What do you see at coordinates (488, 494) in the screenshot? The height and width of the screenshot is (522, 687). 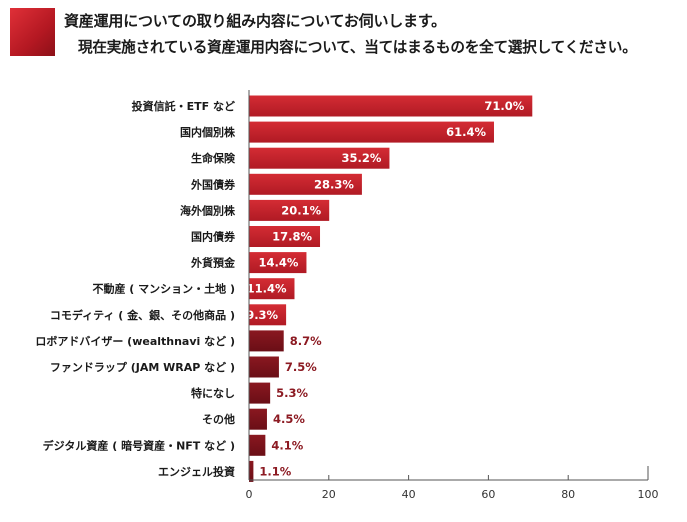 I see `x-tick-label: 60` at bounding box center [488, 494].